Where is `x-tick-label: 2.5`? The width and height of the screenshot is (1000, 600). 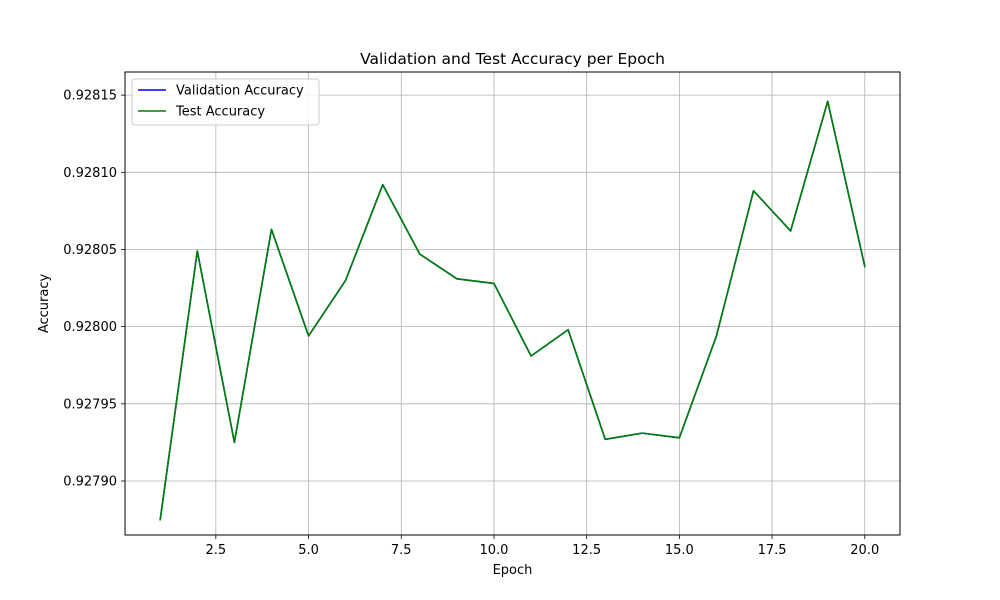 x-tick-label: 2.5 is located at coordinates (216, 550).